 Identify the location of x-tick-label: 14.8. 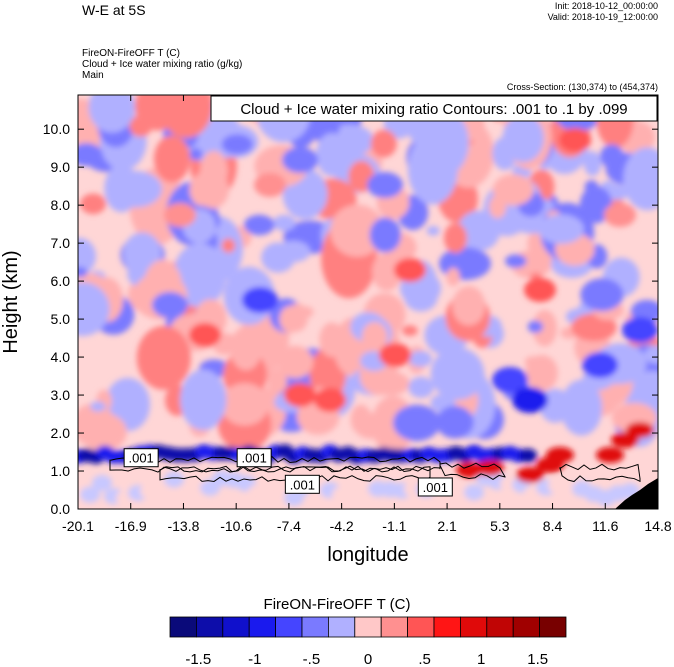
(657, 526).